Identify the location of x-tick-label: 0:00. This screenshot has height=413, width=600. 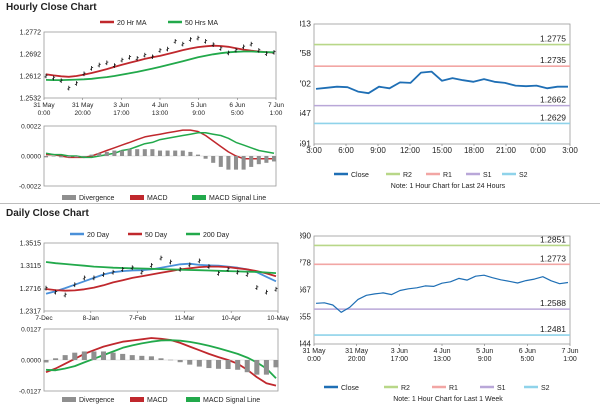
(538, 150).